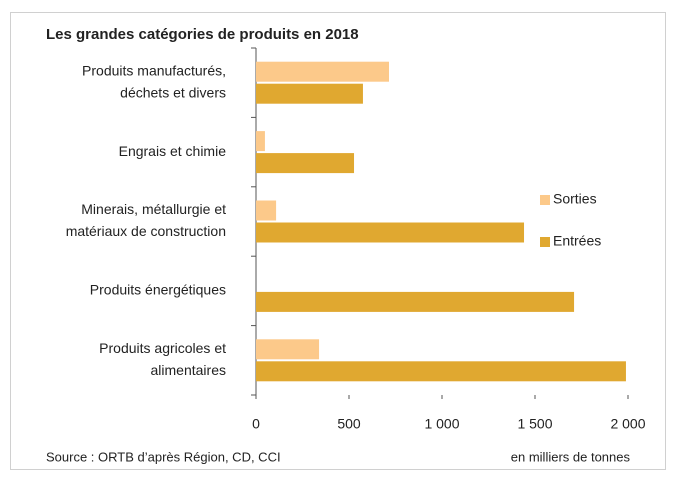 The width and height of the screenshot is (676, 485). What do you see at coordinates (153, 209) in the screenshot?
I see `category-label: Minerais, métallurgie et` at bounding box center [153, 209].